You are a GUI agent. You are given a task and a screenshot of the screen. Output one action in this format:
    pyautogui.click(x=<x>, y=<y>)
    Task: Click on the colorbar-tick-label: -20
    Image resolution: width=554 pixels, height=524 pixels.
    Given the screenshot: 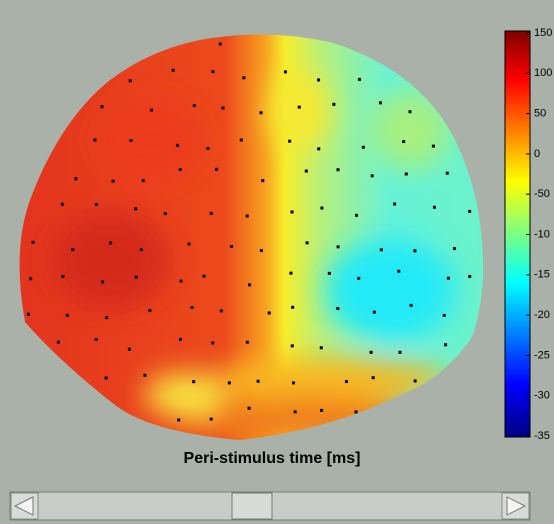 What is the action you would take?
    pyautogui.click(x=542, y=315)
    